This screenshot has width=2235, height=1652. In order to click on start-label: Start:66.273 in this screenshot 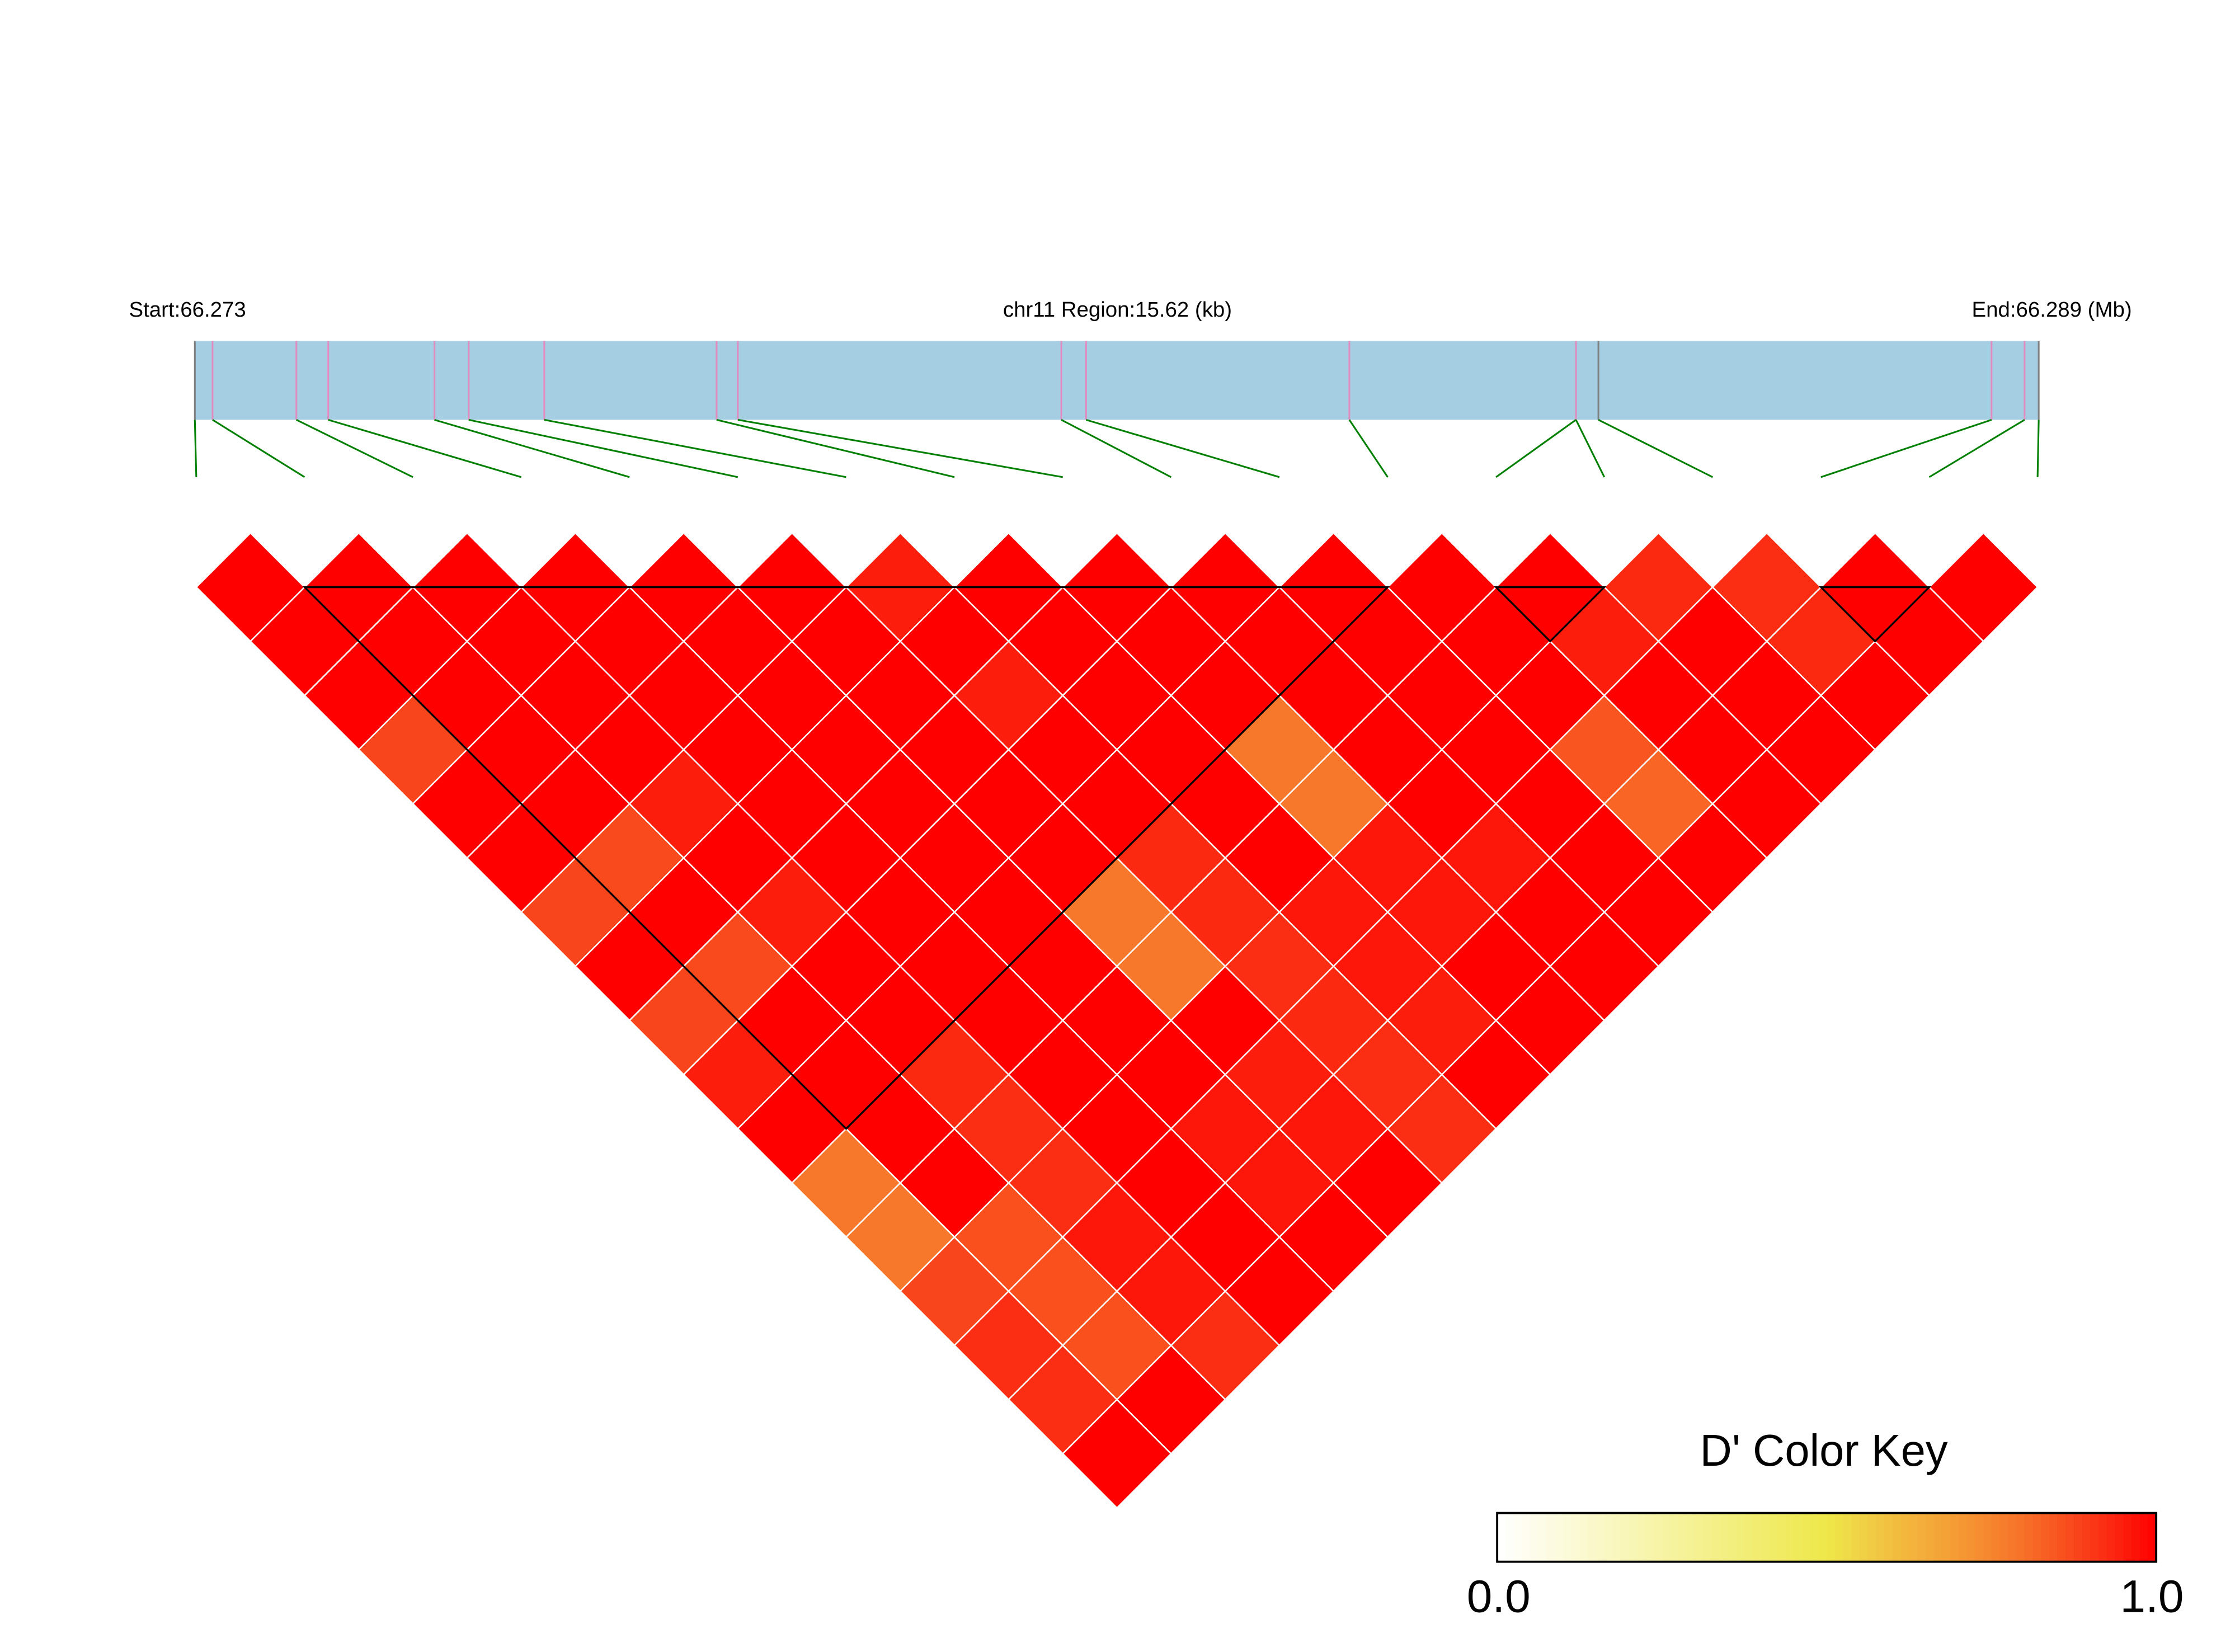, I will do `click(187, 310)`.